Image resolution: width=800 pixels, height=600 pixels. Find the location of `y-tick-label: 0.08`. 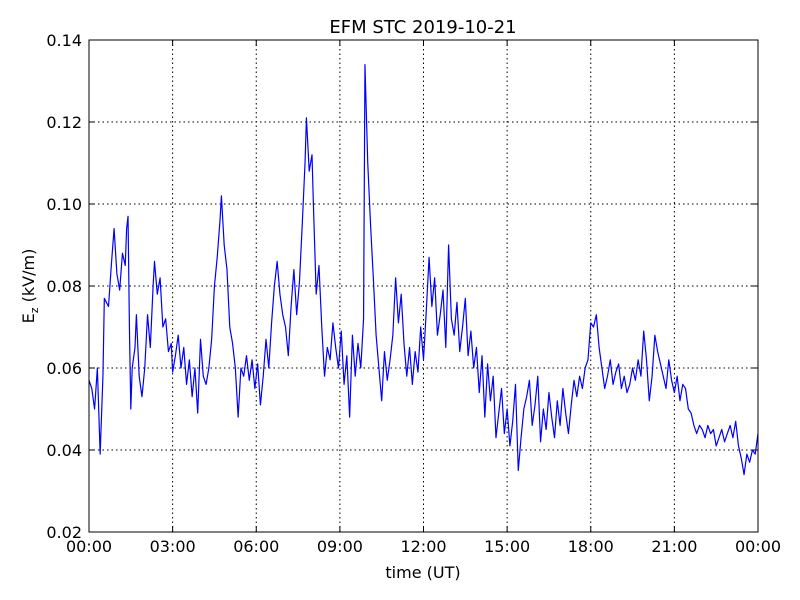

y-tick-label: 0.08 is located at coordinates (64, 286).